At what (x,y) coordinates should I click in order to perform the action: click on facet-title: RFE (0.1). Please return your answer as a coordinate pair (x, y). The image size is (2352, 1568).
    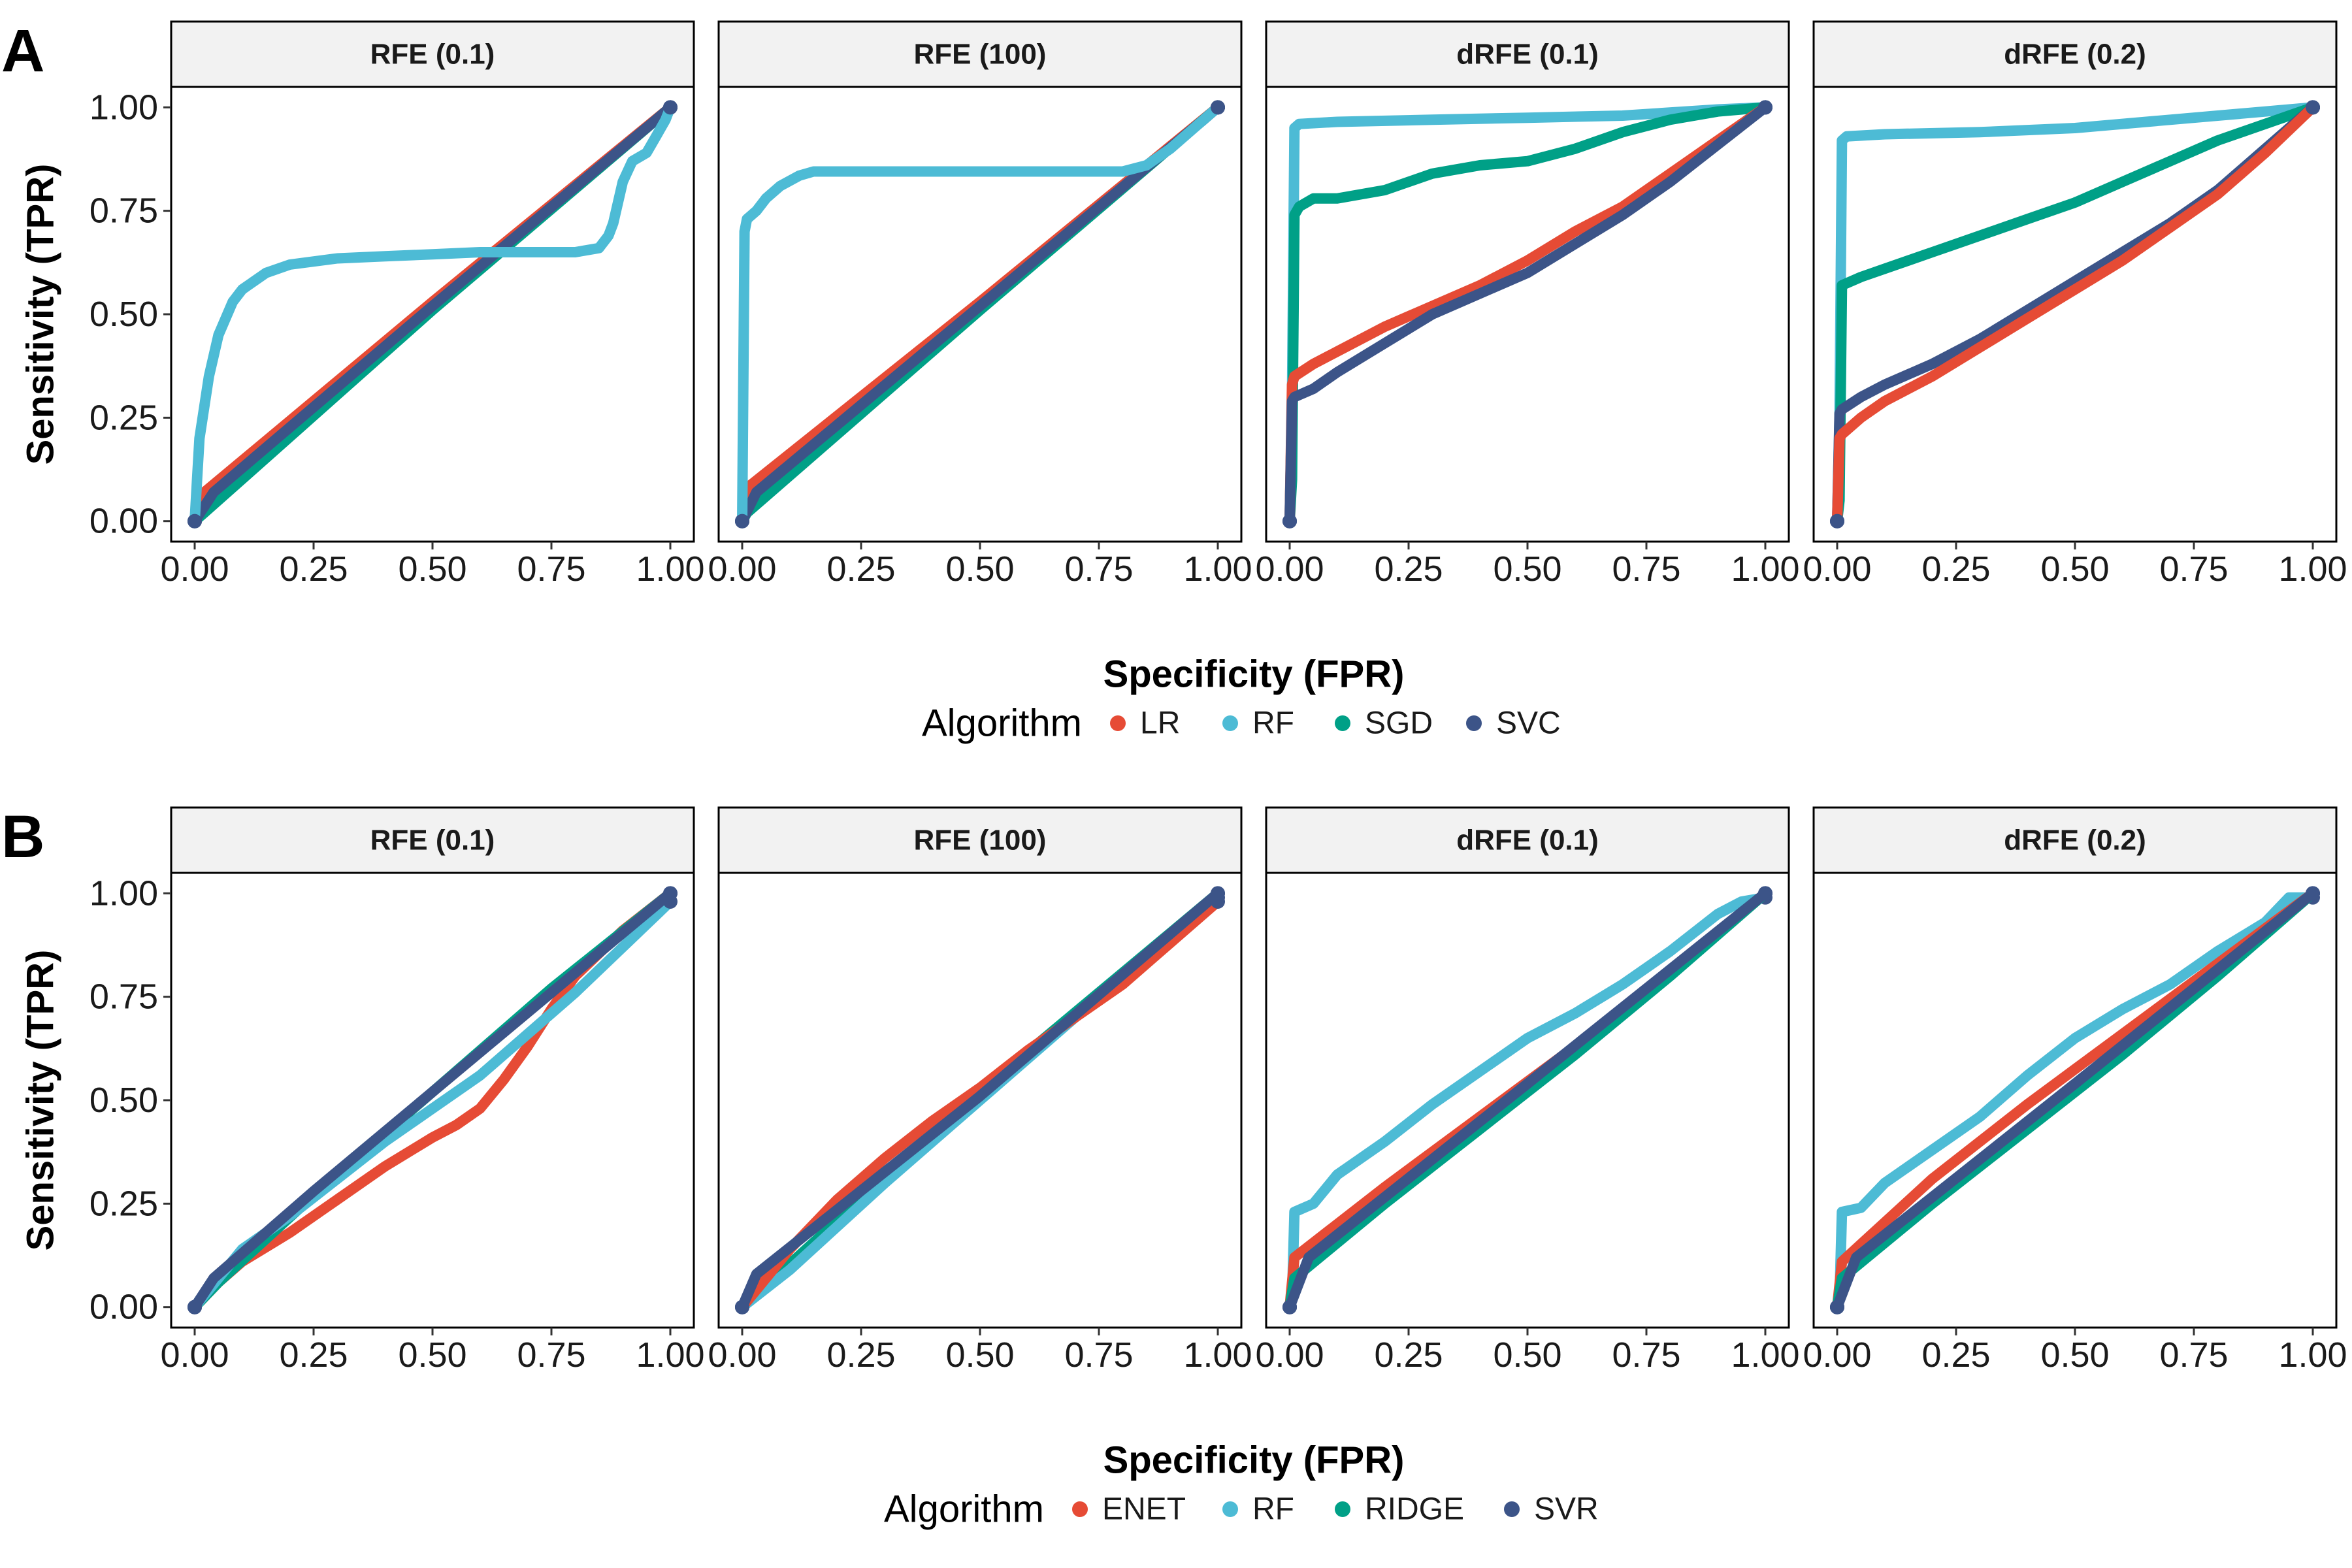
    Looking at the image, I should click on (432, 55).